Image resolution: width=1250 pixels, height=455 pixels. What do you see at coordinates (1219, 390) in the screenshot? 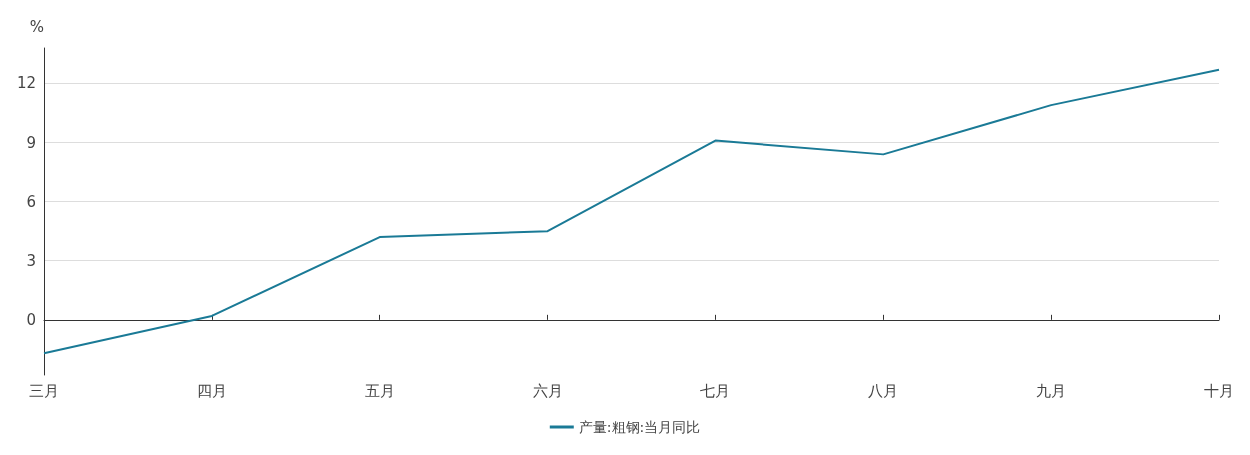
I see `x-tick-label: 十月` at bounding box center [1219, 390].